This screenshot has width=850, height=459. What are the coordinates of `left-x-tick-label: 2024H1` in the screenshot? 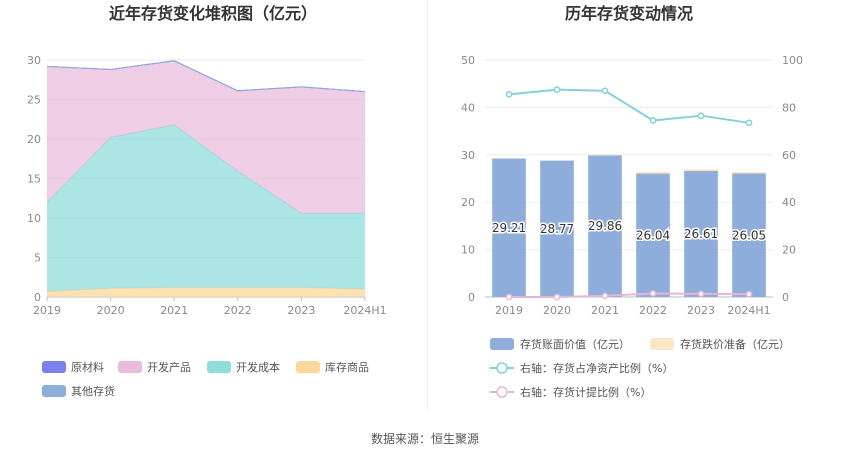 It's located at (364, 310).